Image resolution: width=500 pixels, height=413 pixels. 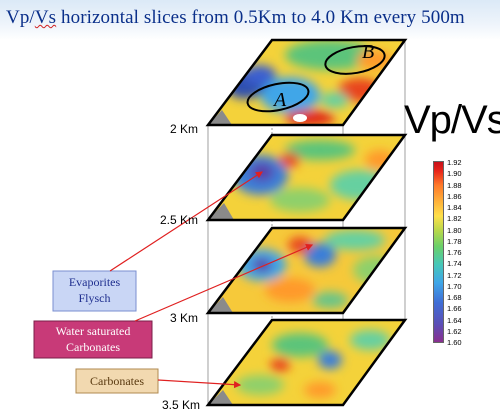 What do you see at coordinates (93, 331) in the screenshot?
I see `callout-water-line1: Water saturated` at bounding box center [93, 331].